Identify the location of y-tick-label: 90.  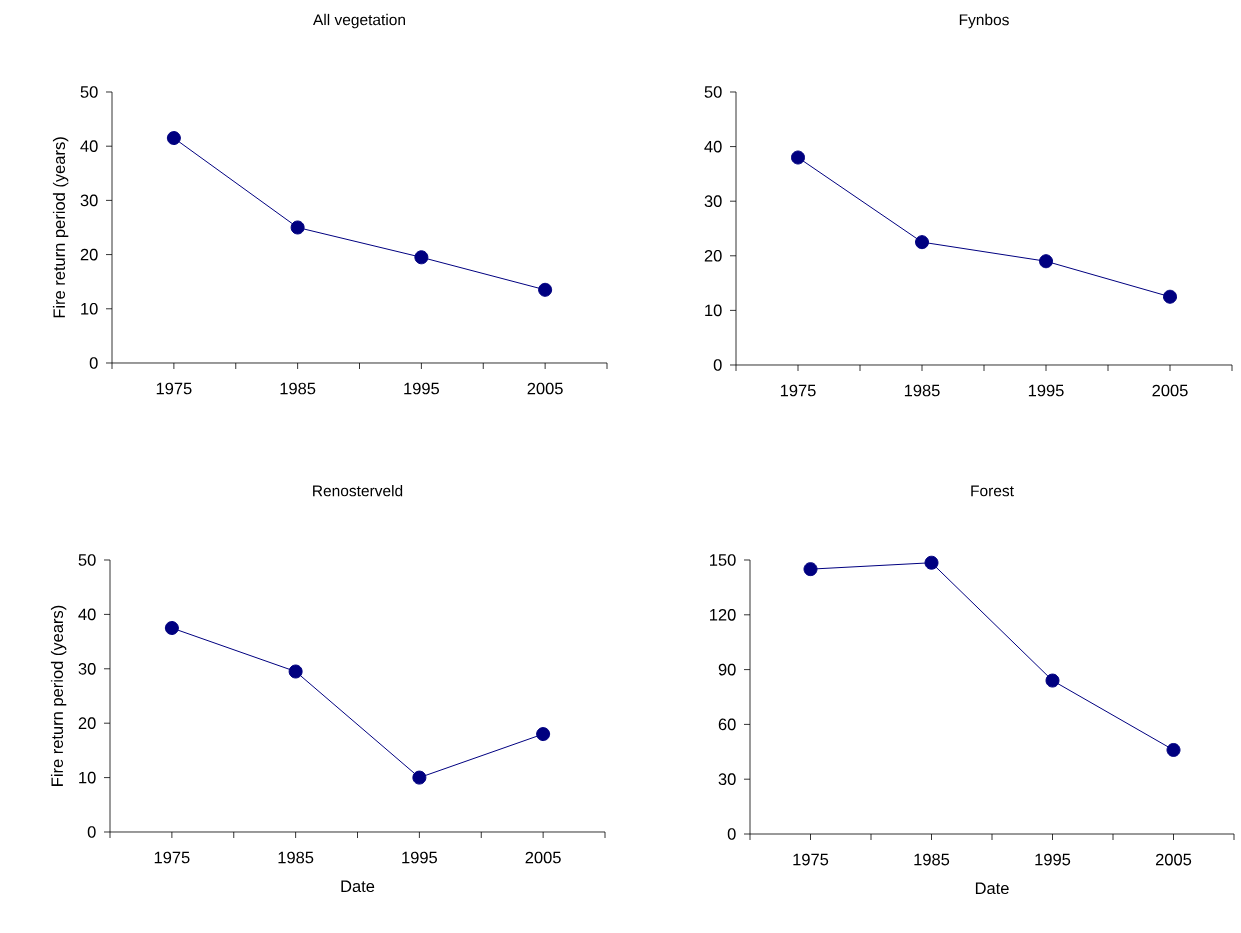
(727, 669).